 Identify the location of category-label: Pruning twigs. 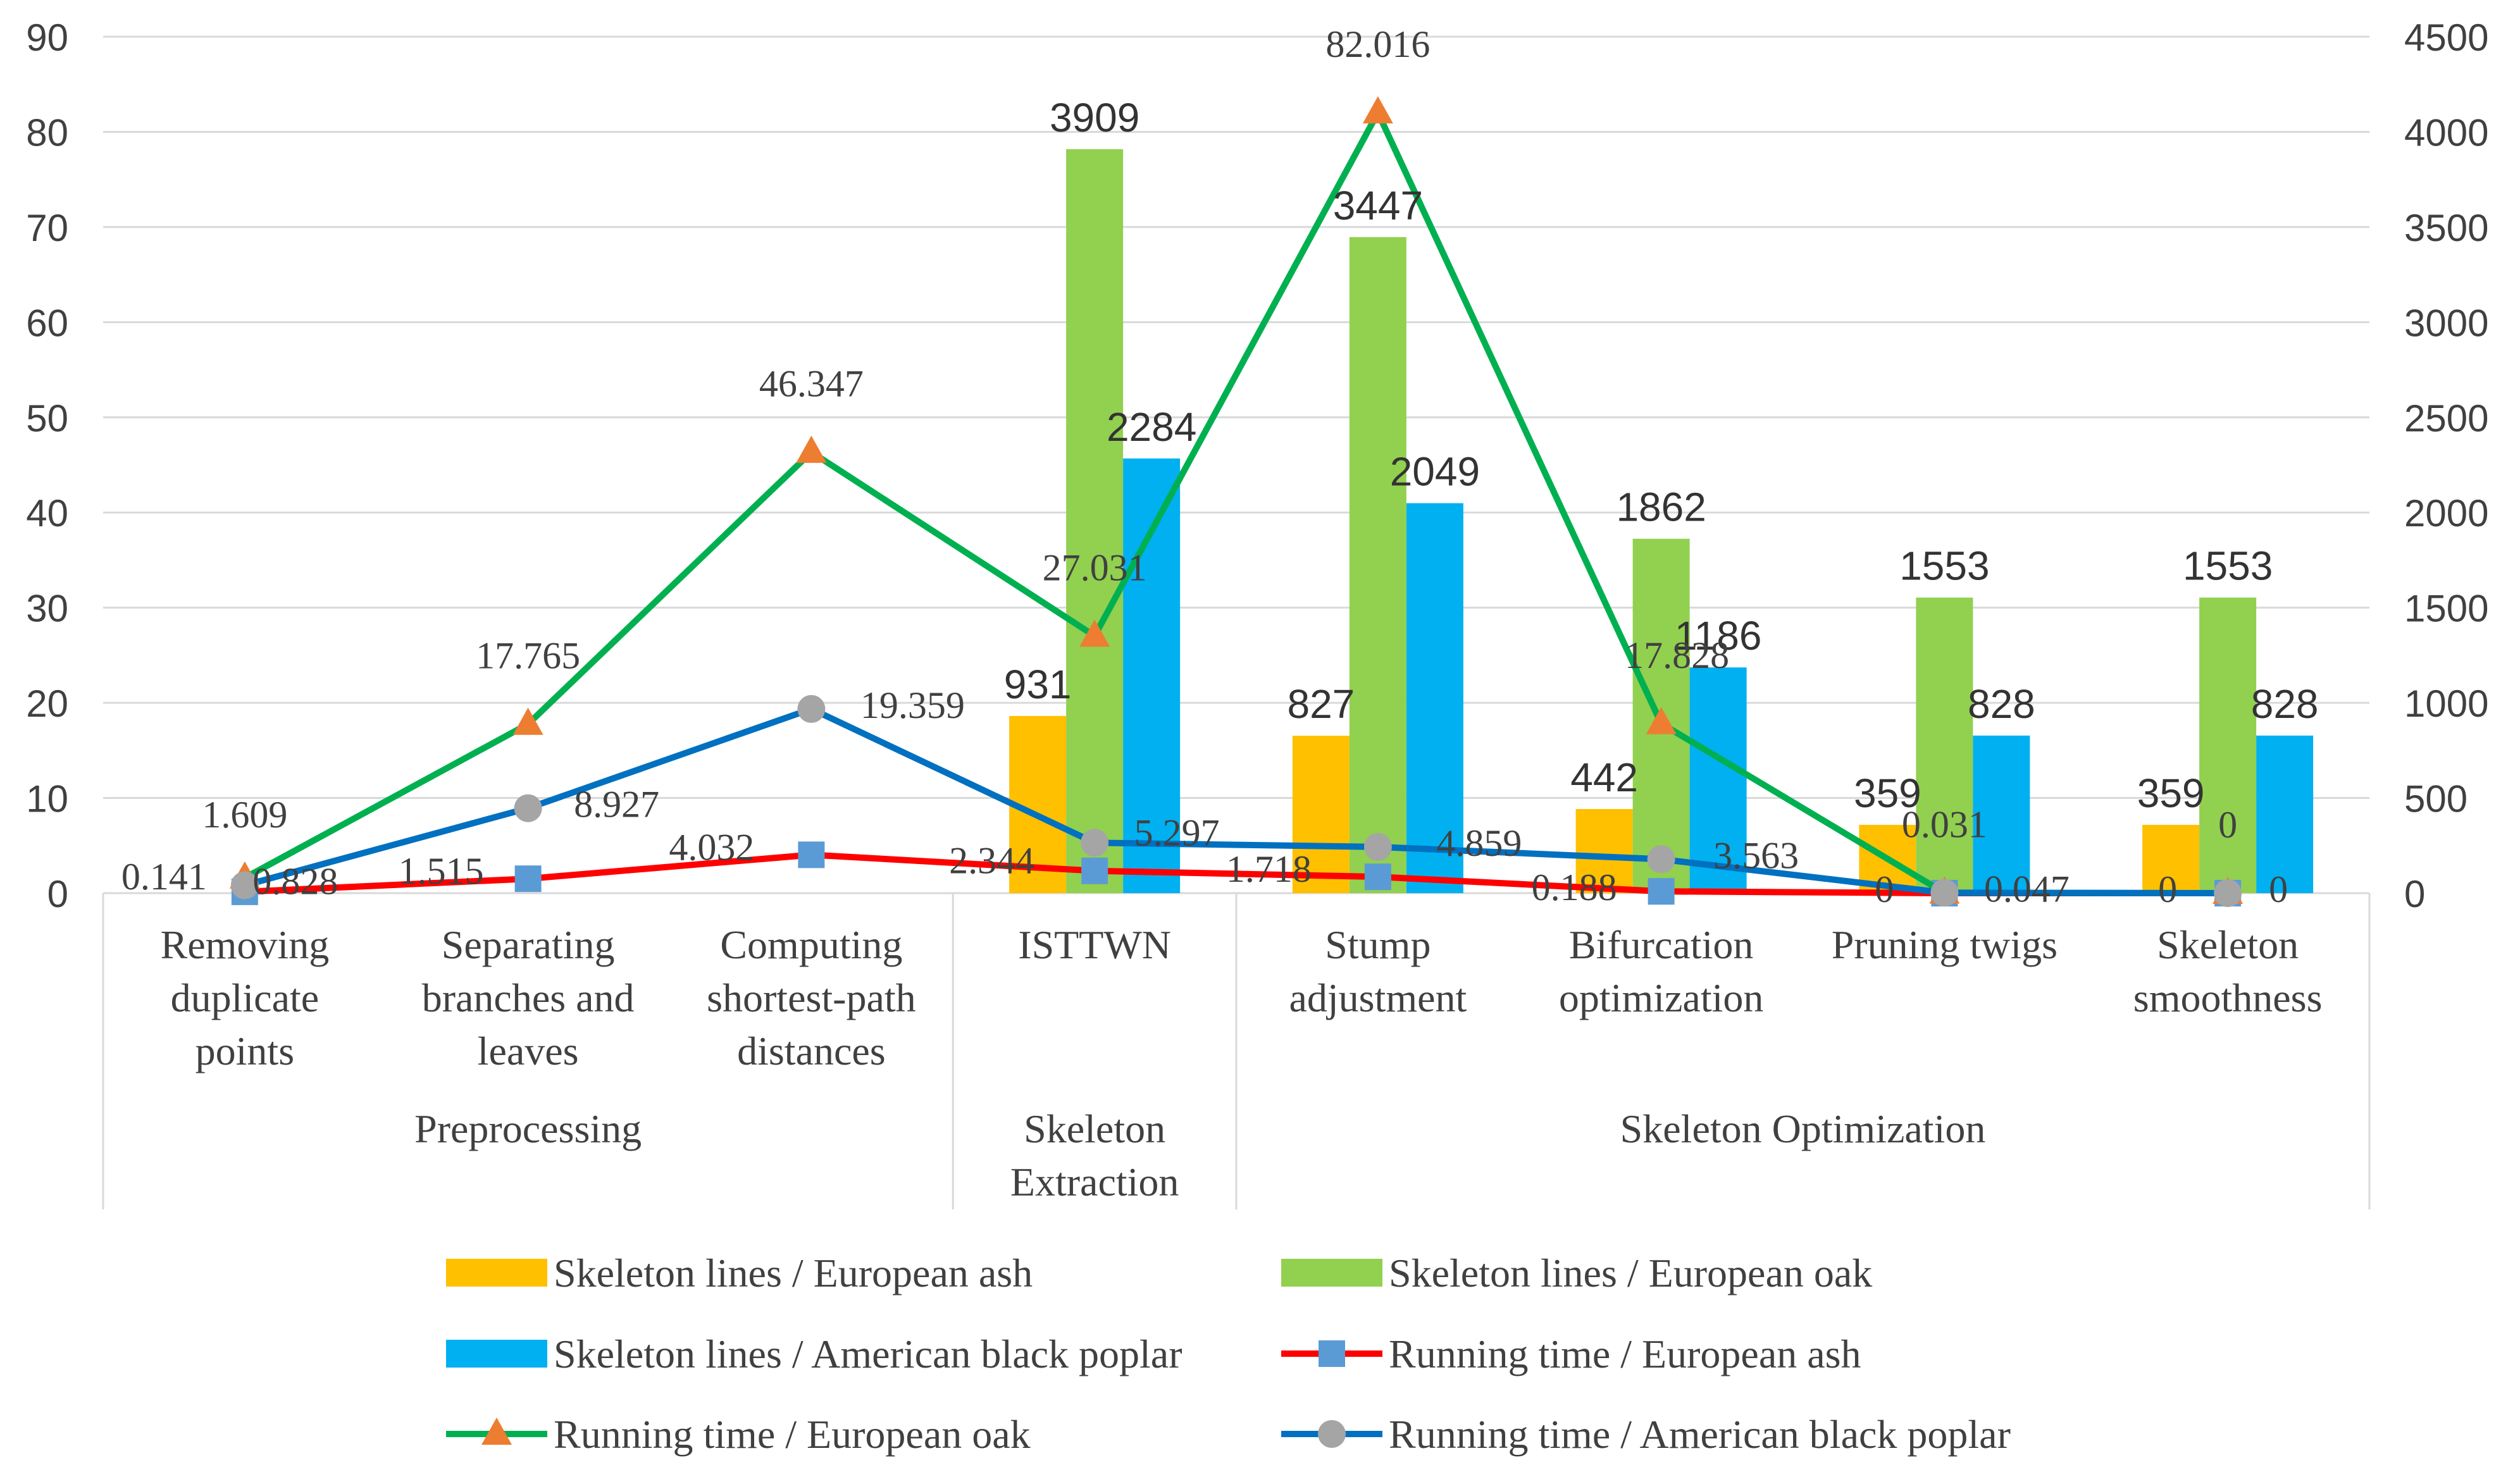
(1945, 944).